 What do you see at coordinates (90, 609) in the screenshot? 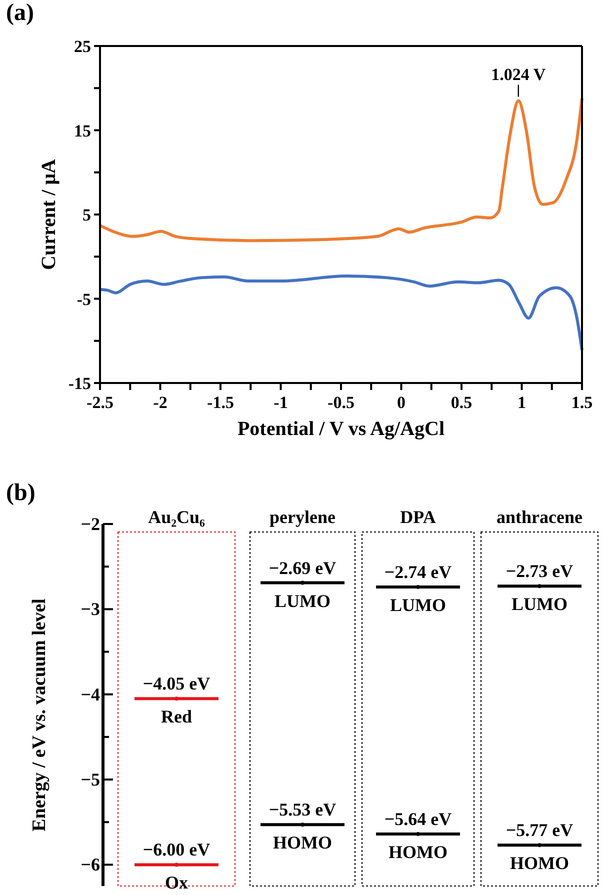
I see `y-tick-label: −3` at bounding box center [90, 609].